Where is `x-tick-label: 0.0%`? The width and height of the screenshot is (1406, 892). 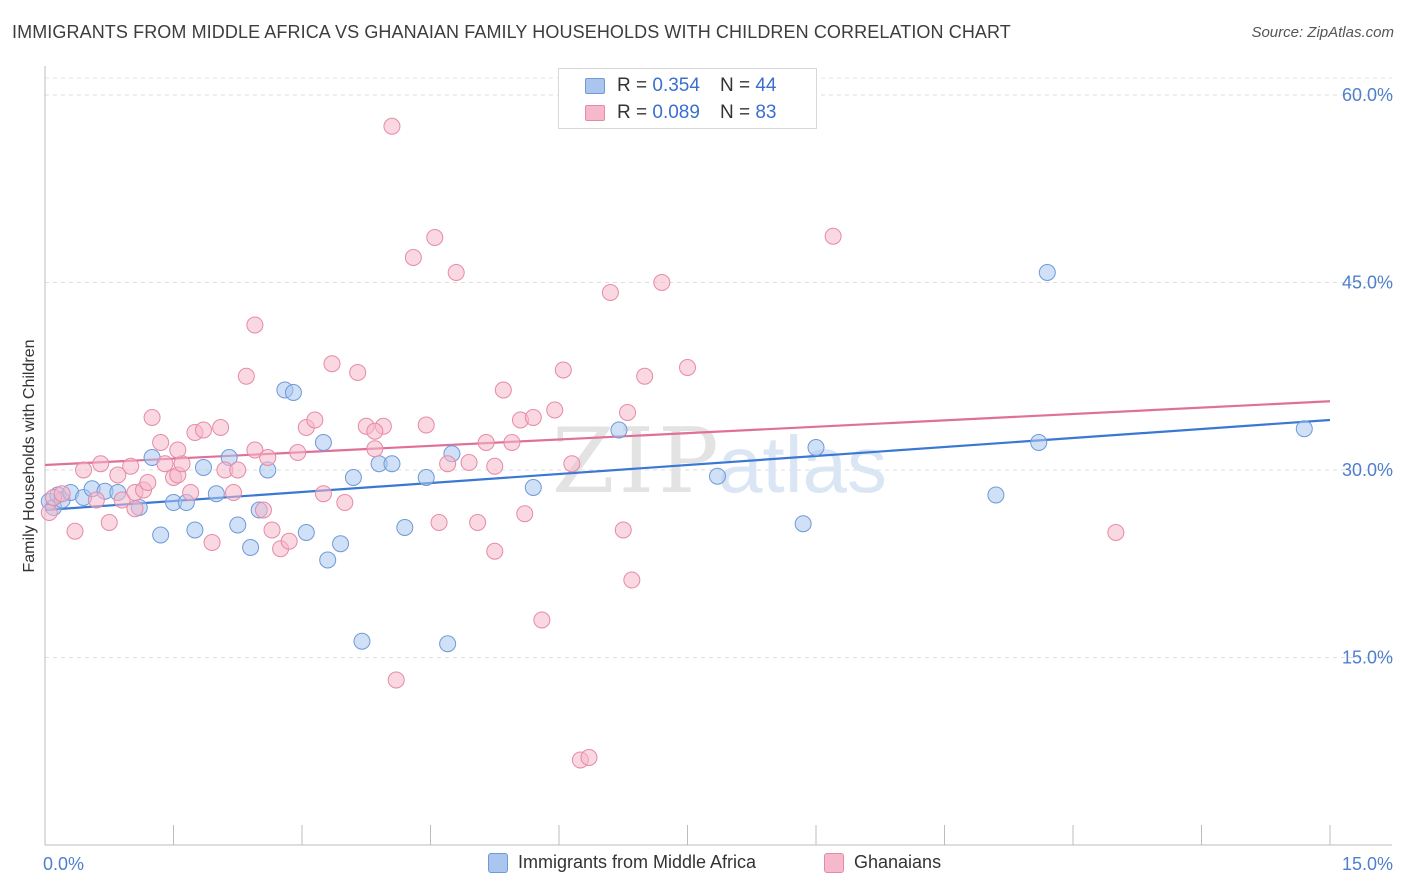
x-tick-label: 0.0% is located at coordinates (63, 864).